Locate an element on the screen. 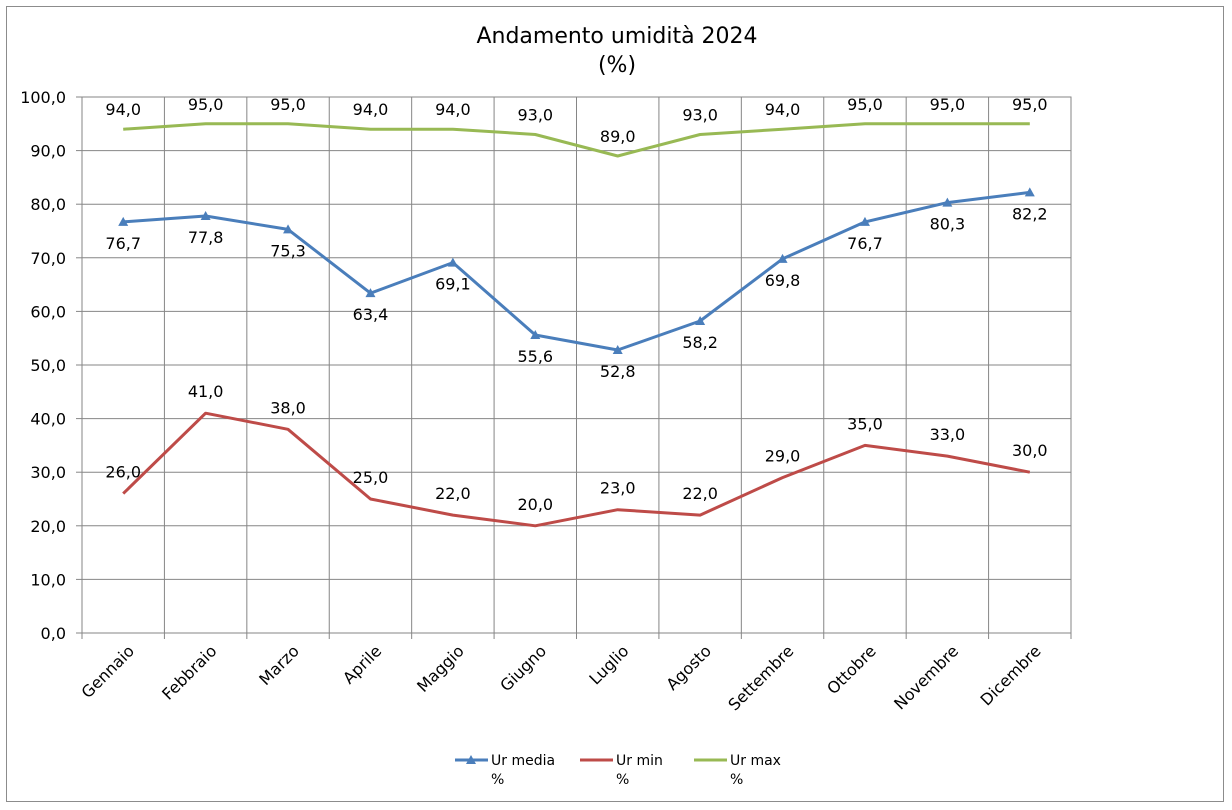 The height and width of the screenshot is (810, 1232). data-label-media: 80,3 is located at coordinates (948, 224).